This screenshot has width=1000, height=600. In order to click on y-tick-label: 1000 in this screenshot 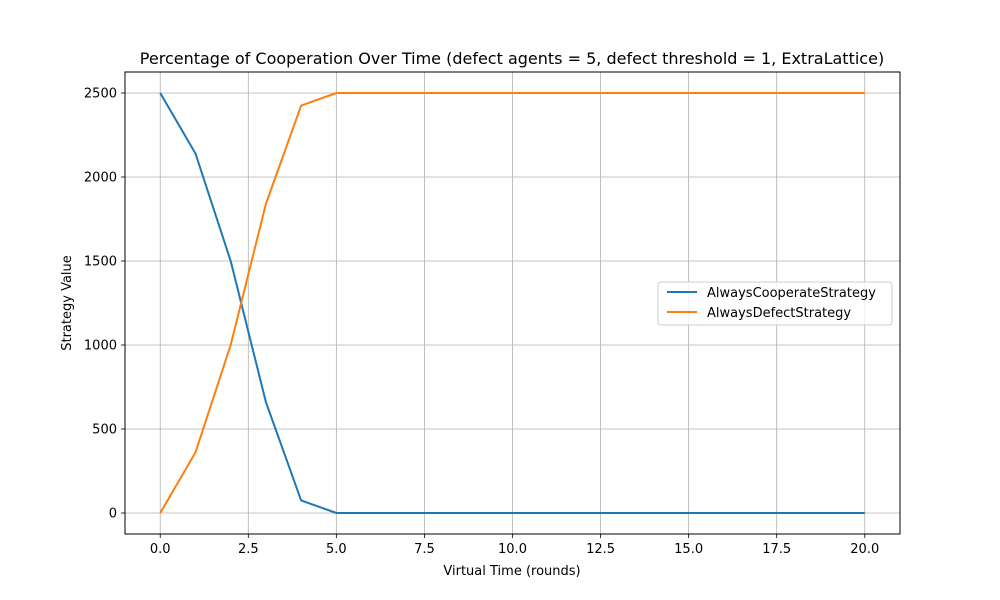, I will do `click(100, 346)`.